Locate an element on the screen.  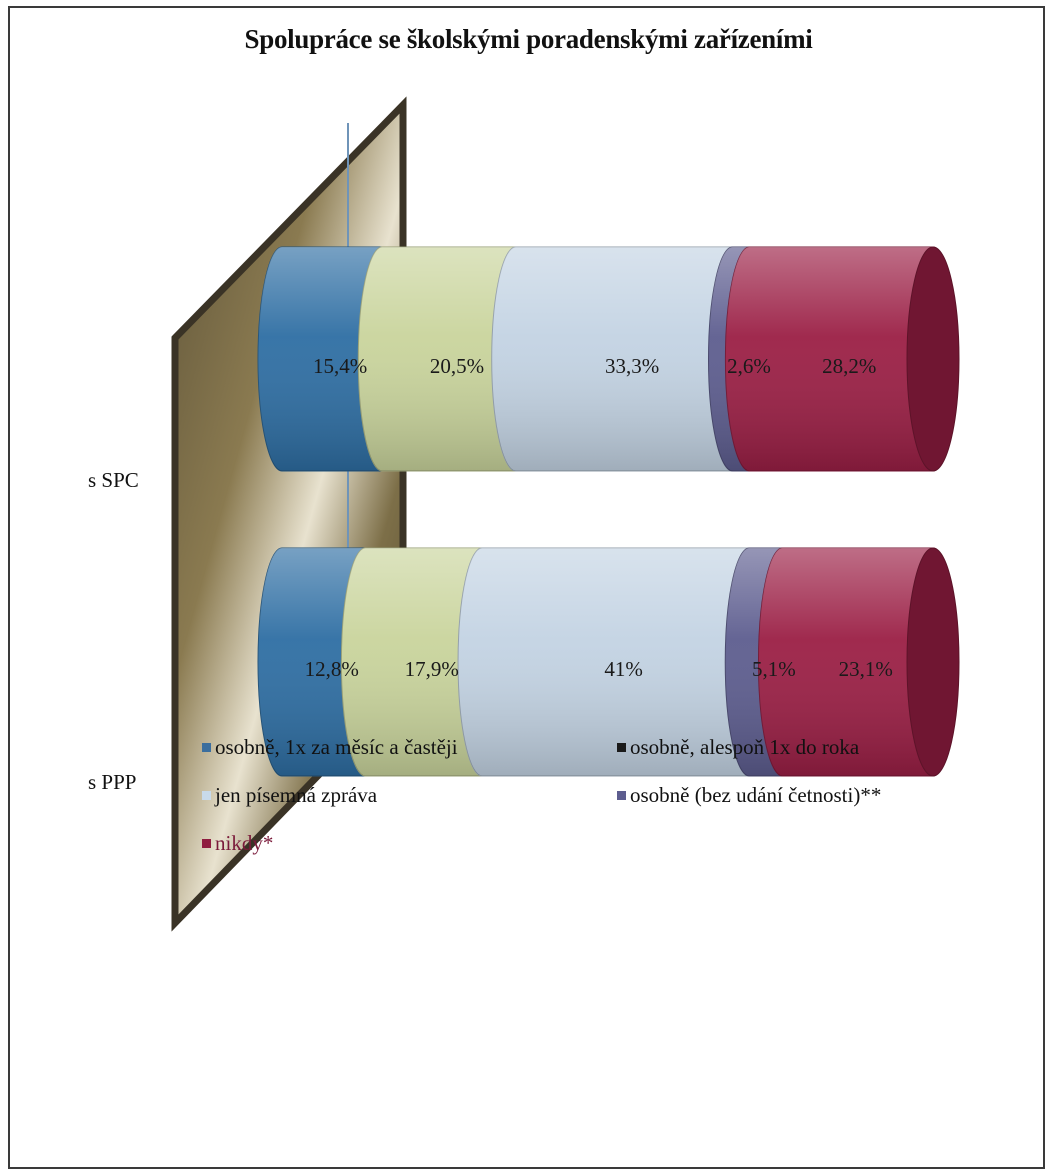
data-label: 41% is located at coordinates (623, 669).